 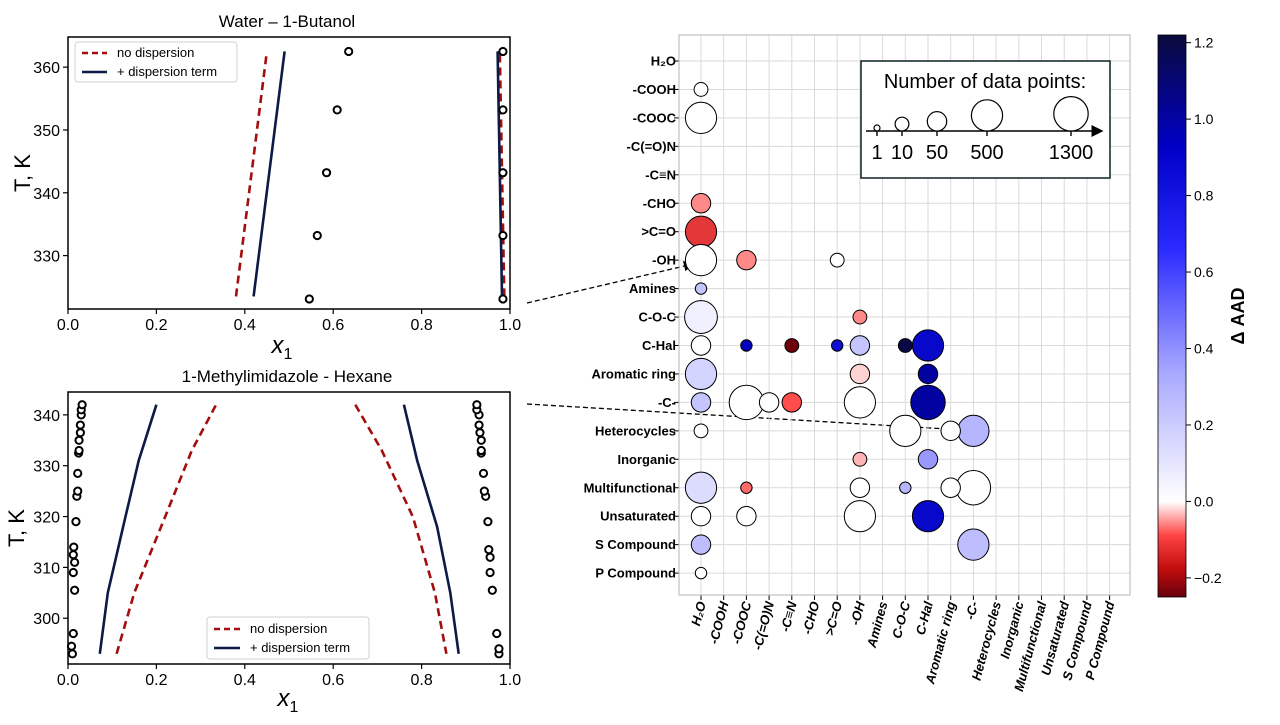 I want to click on plot2-dispersion-curve, so click(x=431, y=529).